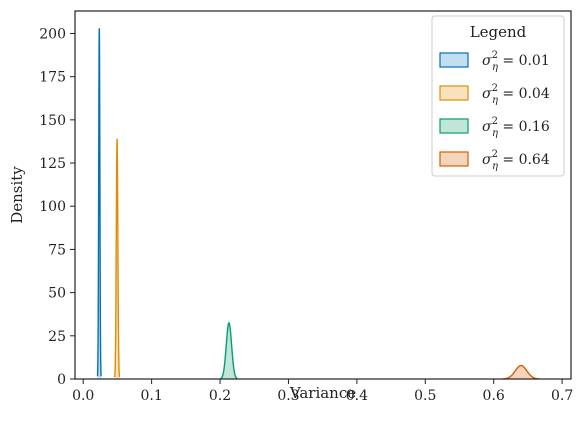 The width and height of the screenshot is (582, 439). Describe the element at coordinates (52, 207) in the screenshot. I see `y-tick-label: 100` at that location.